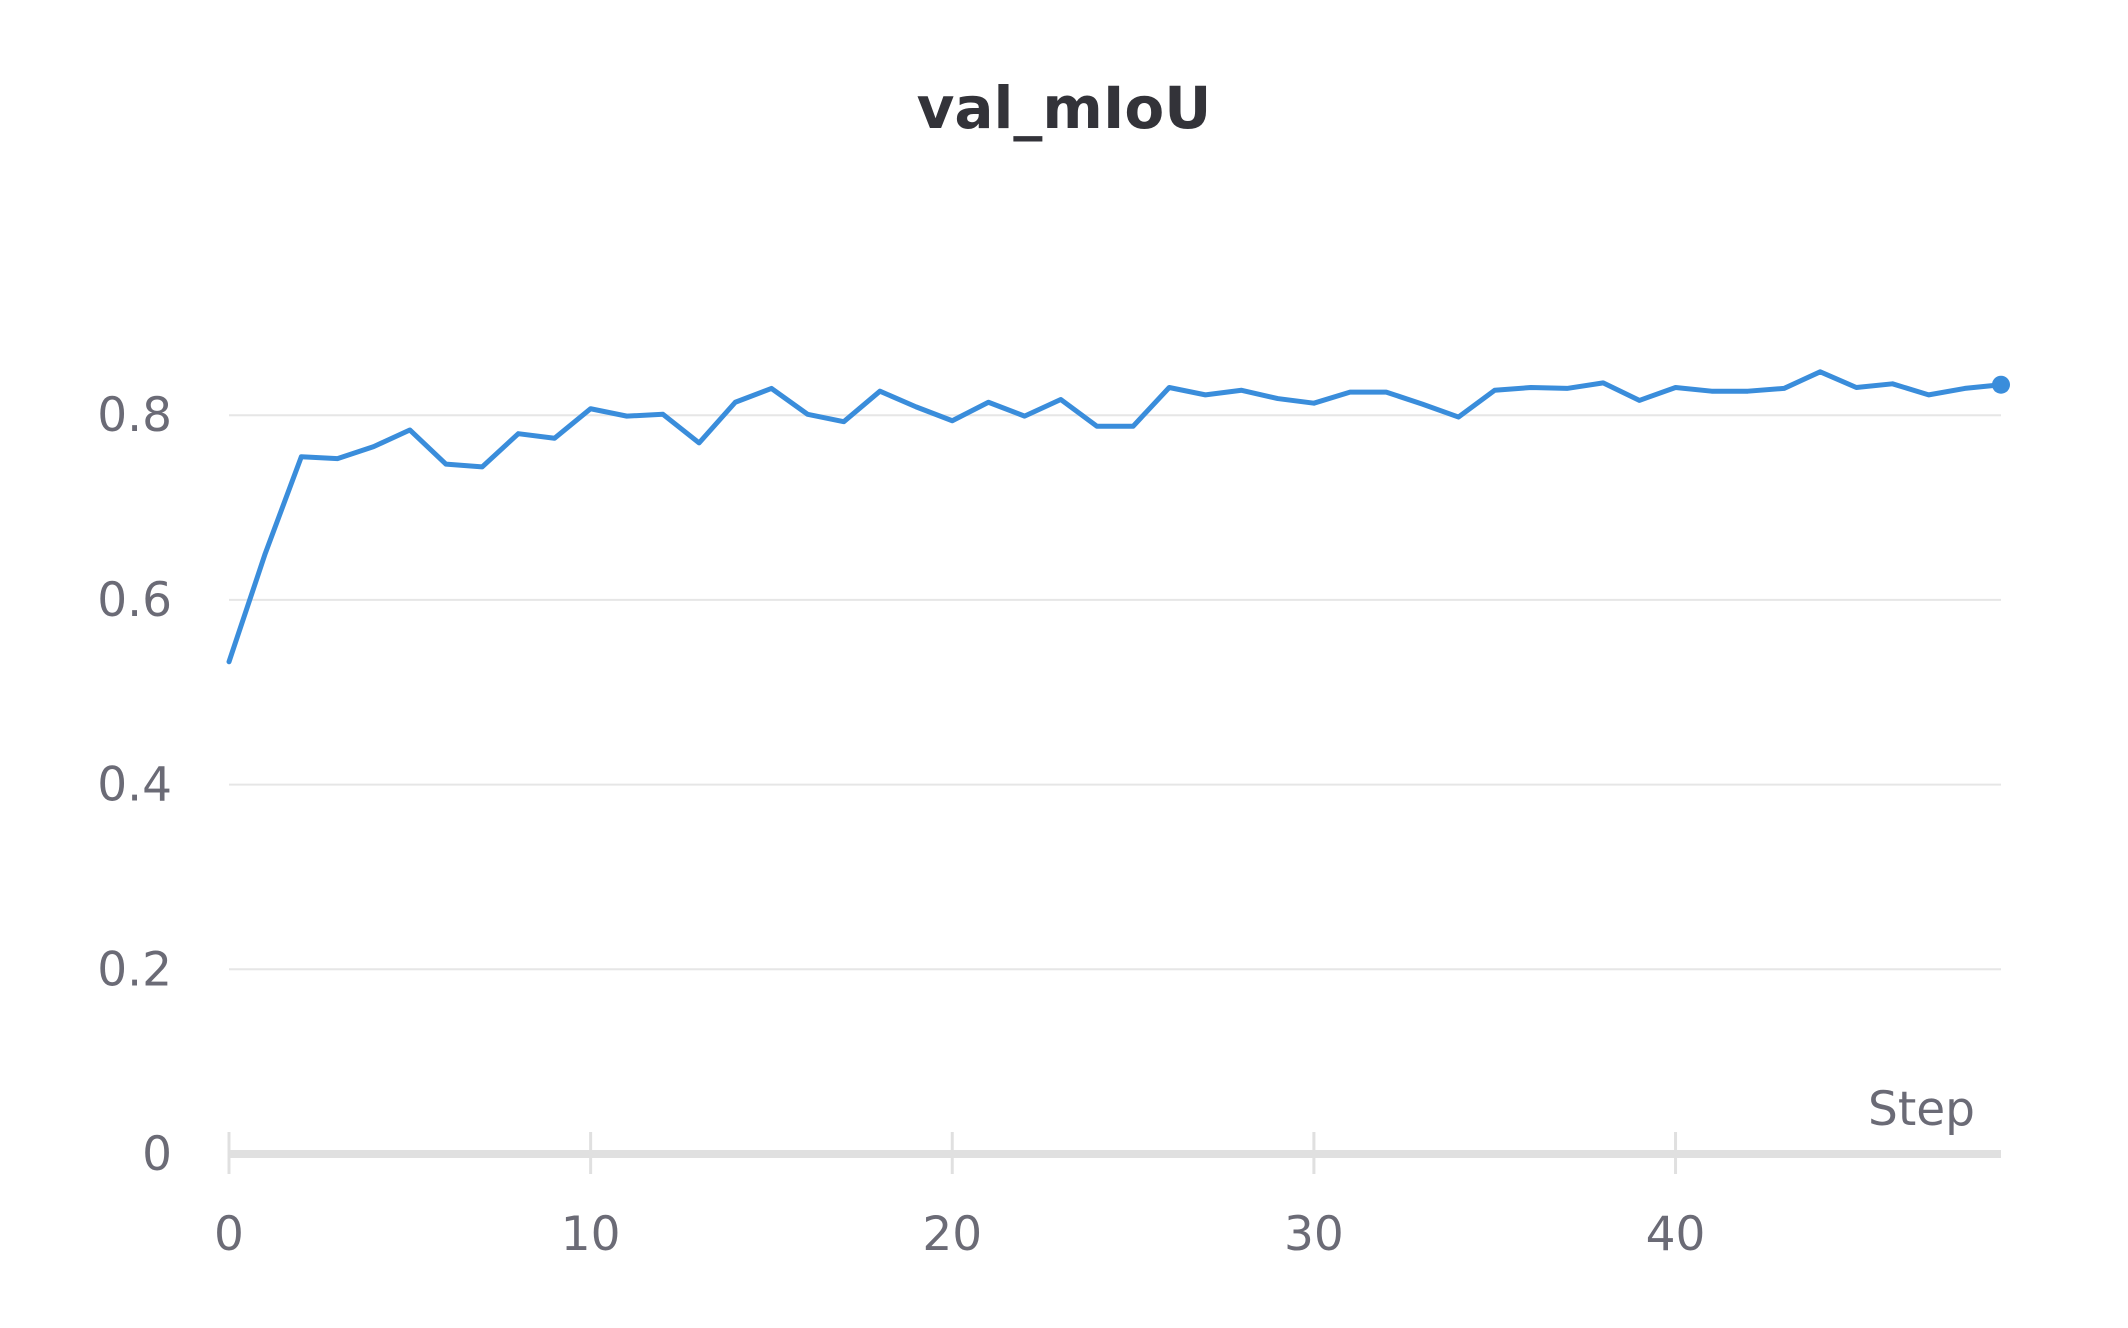  What do you see at coordinates (591, 1234) in the screenshot?
I see `x-tick-label-1: 10` at bounding box center [591, 1234].